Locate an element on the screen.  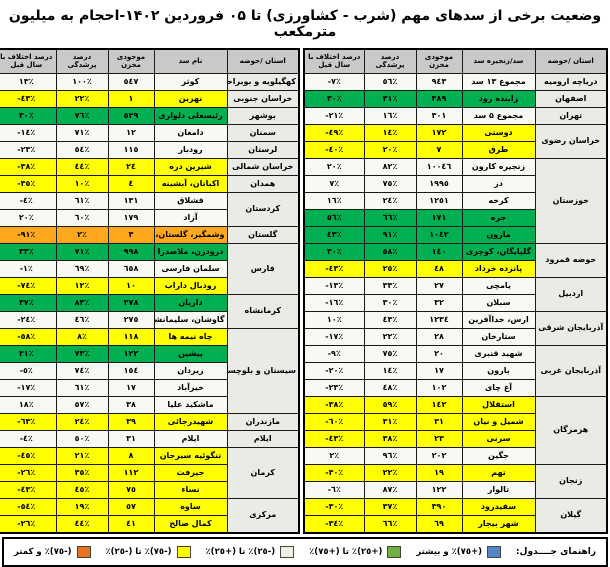
dam-name-cell: آزاد is located at coordinates (190, 217).